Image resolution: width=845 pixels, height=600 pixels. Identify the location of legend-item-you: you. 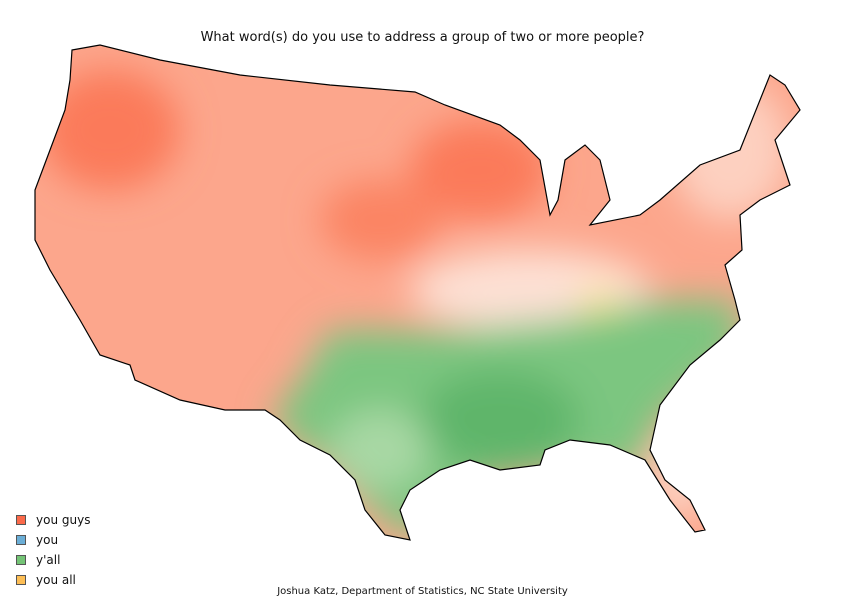
(53, 540).